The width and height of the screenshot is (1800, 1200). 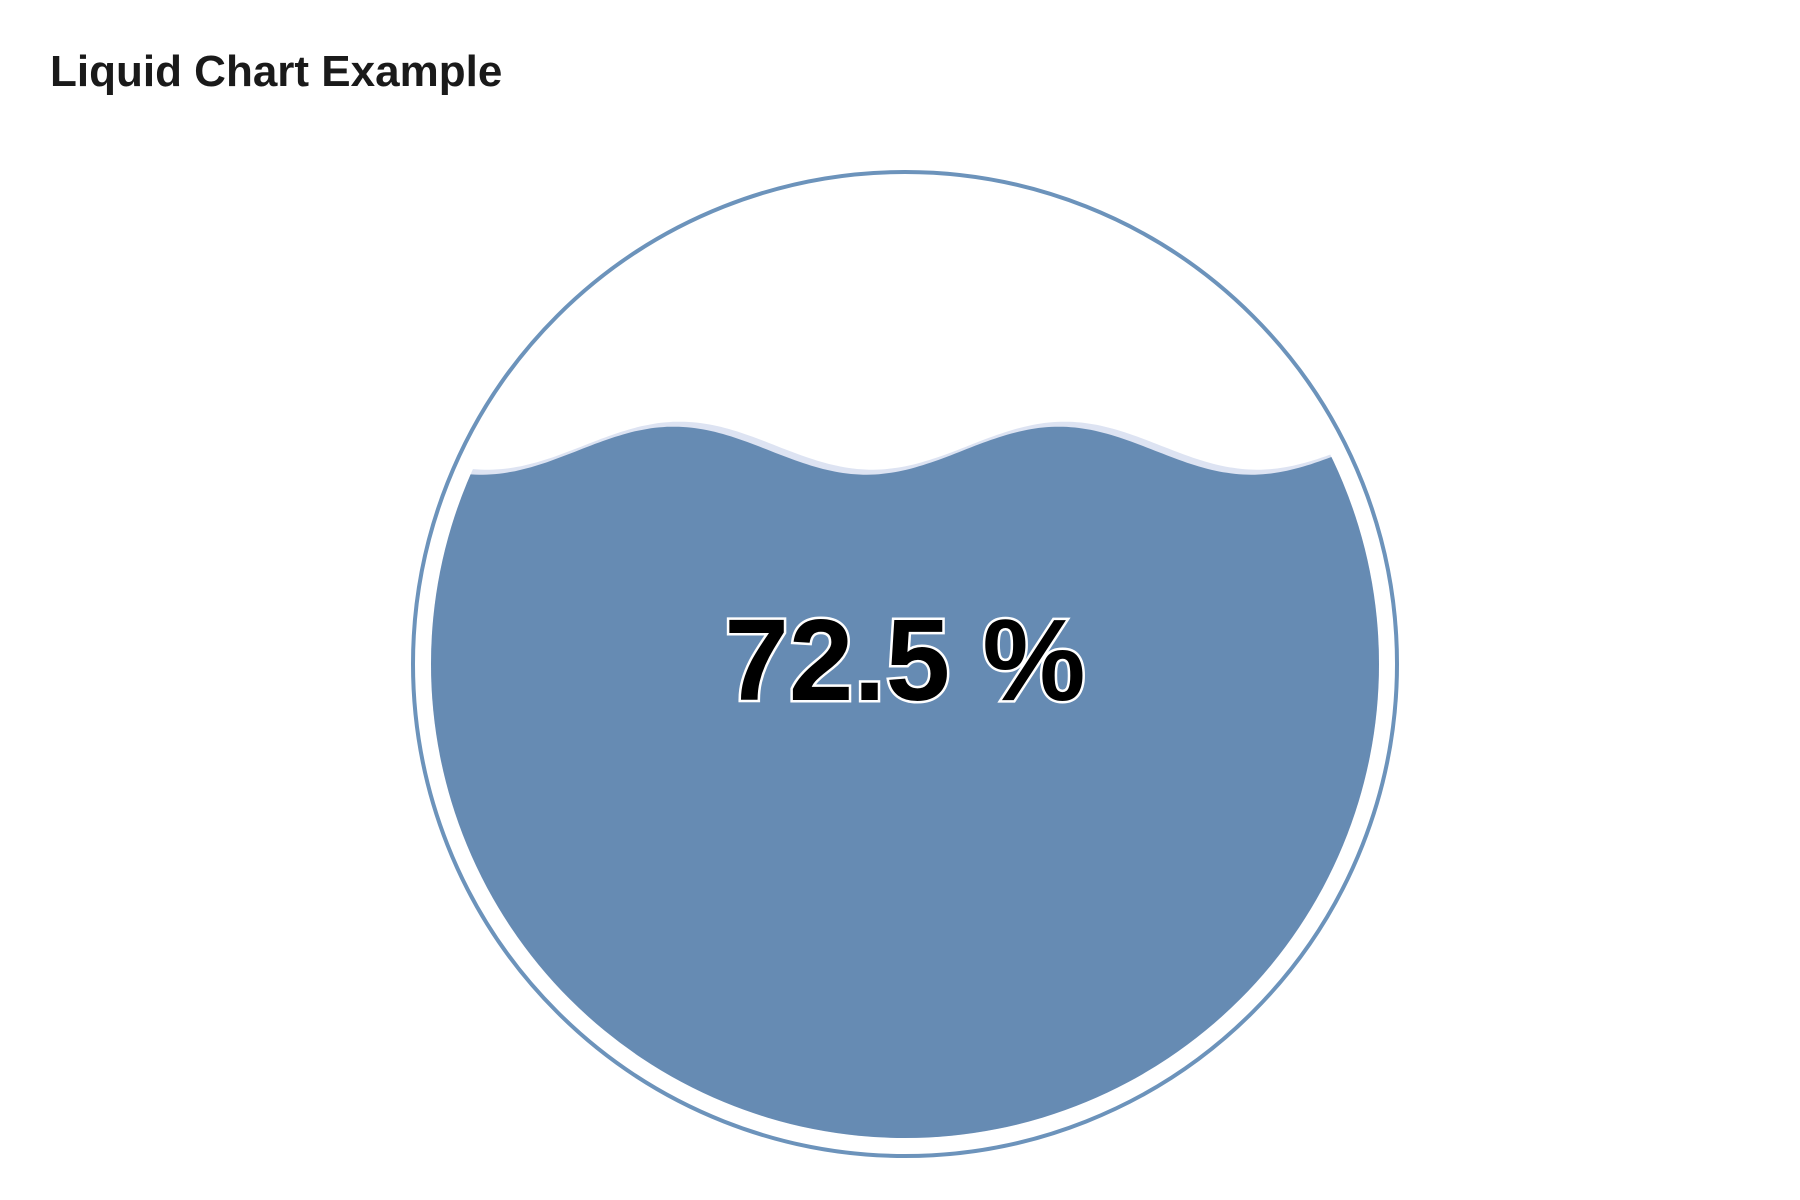 What do you see at coordinates (276, 71) in the screenshot?
I see `chart-title: Liquid Chart Example` at bounding box center [276, 71].